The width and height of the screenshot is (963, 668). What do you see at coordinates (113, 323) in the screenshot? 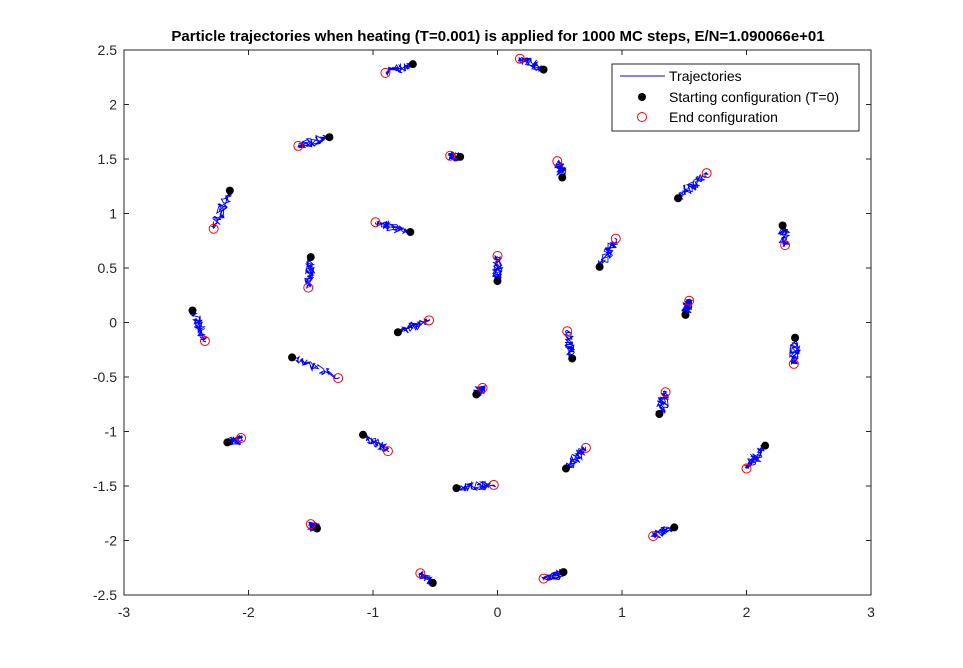
I see `y-tick-label: 0` at bounding box center [113, 323].